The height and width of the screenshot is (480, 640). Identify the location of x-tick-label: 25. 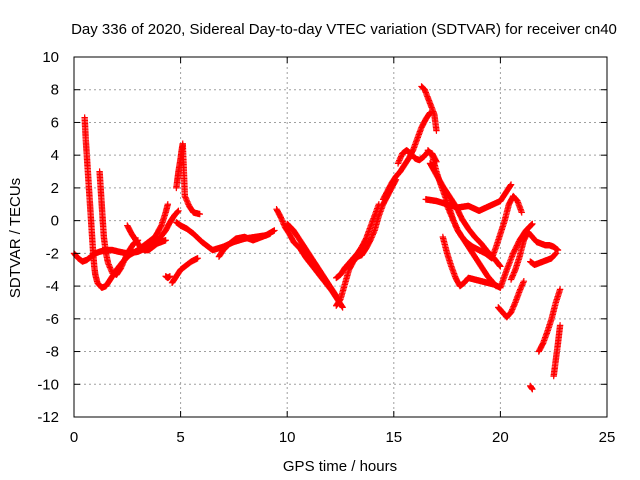
(607, 437).